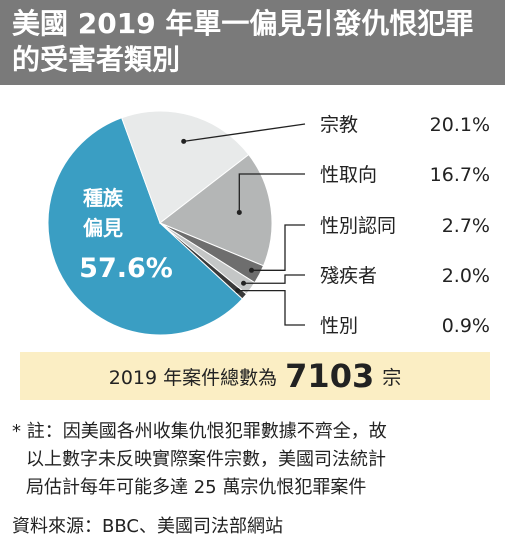 Image resolution: width=505 pixels, height=550 pixels. Describe the element at coordinates (460, 125) in the screenshot. I see `legend-value: 20.1%` at that location.